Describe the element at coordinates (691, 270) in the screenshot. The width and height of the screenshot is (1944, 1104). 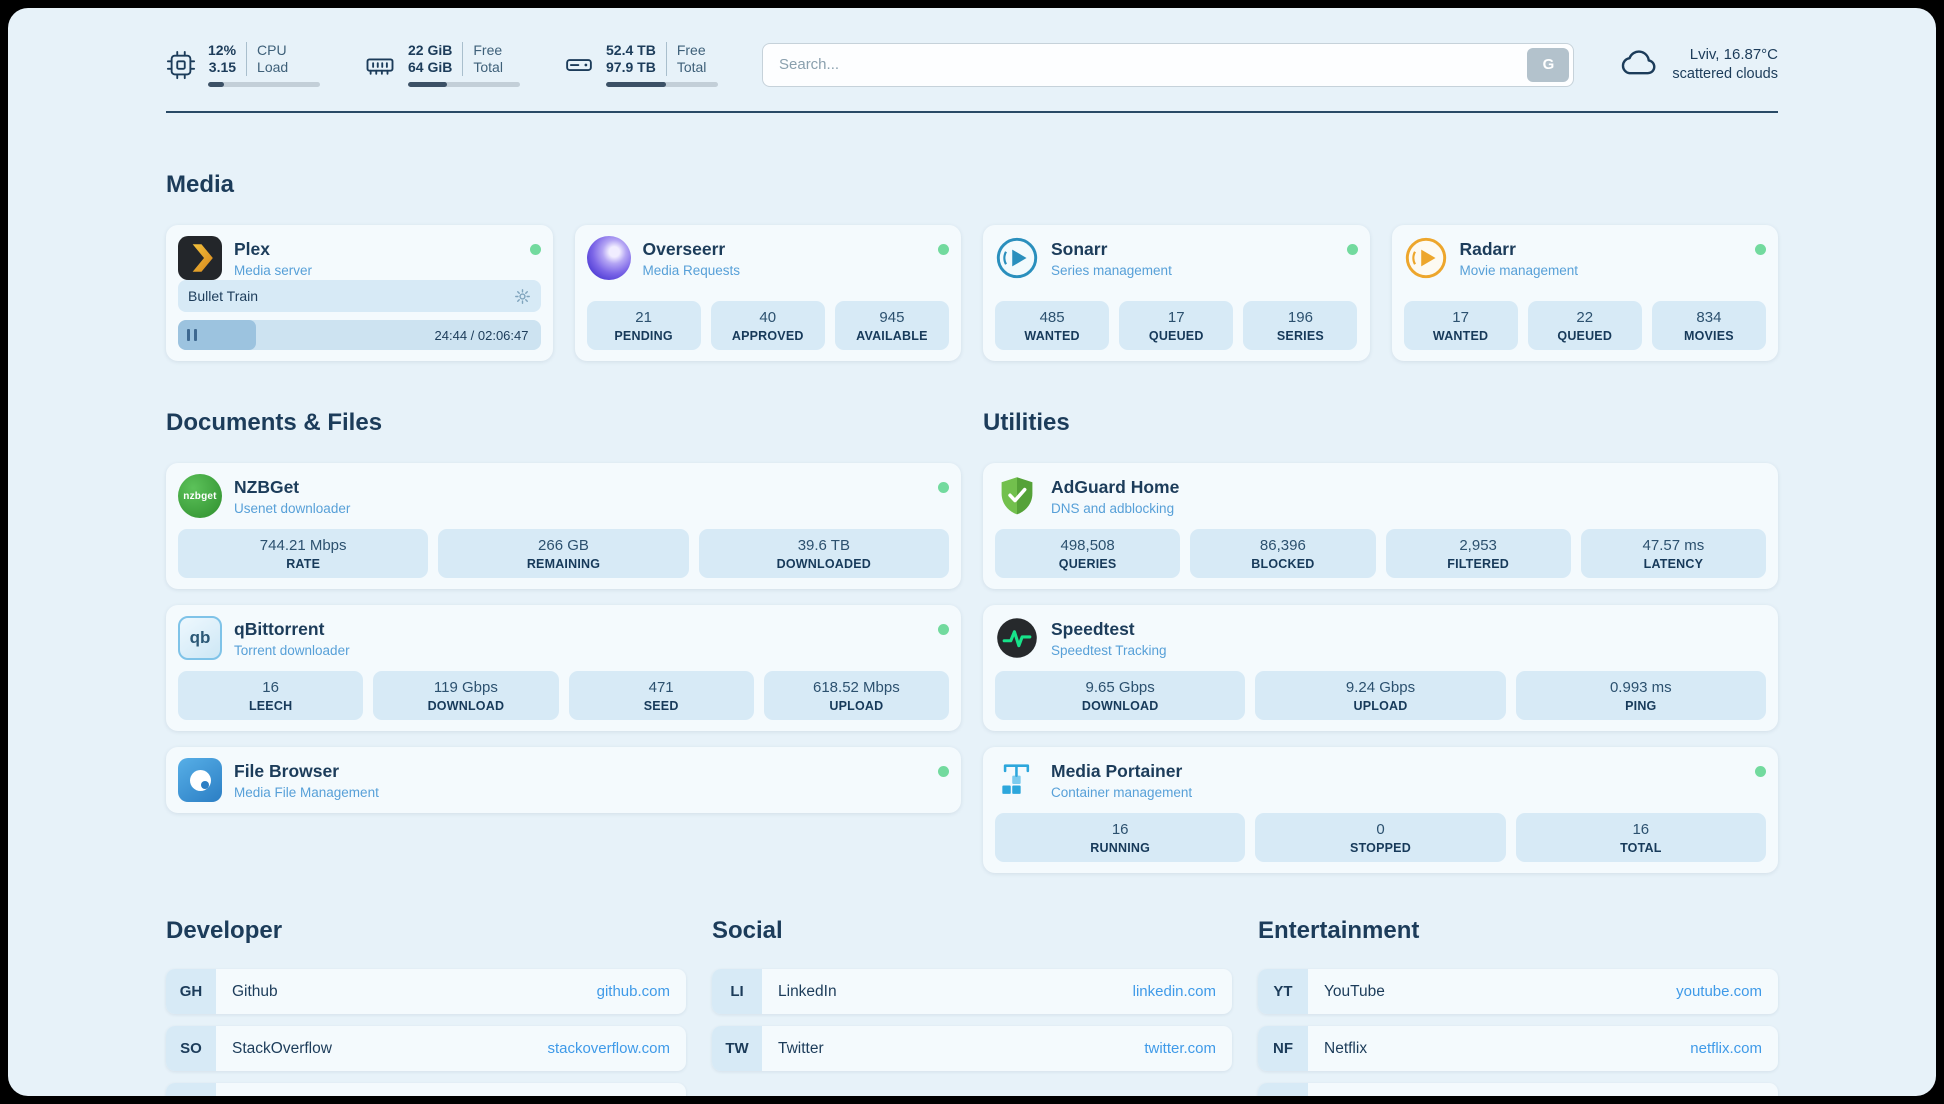
I see `app-subtitle: Media Requests` at that location.